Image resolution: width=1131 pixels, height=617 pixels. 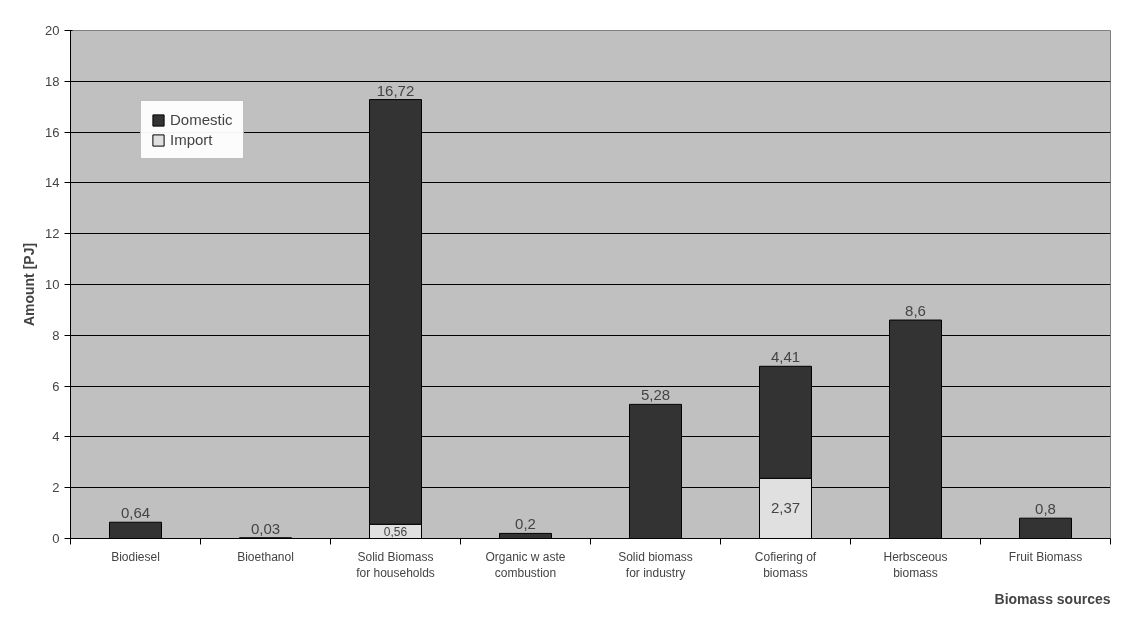 I want to click on data-label: 0,8, so click(x=1045, y=509).